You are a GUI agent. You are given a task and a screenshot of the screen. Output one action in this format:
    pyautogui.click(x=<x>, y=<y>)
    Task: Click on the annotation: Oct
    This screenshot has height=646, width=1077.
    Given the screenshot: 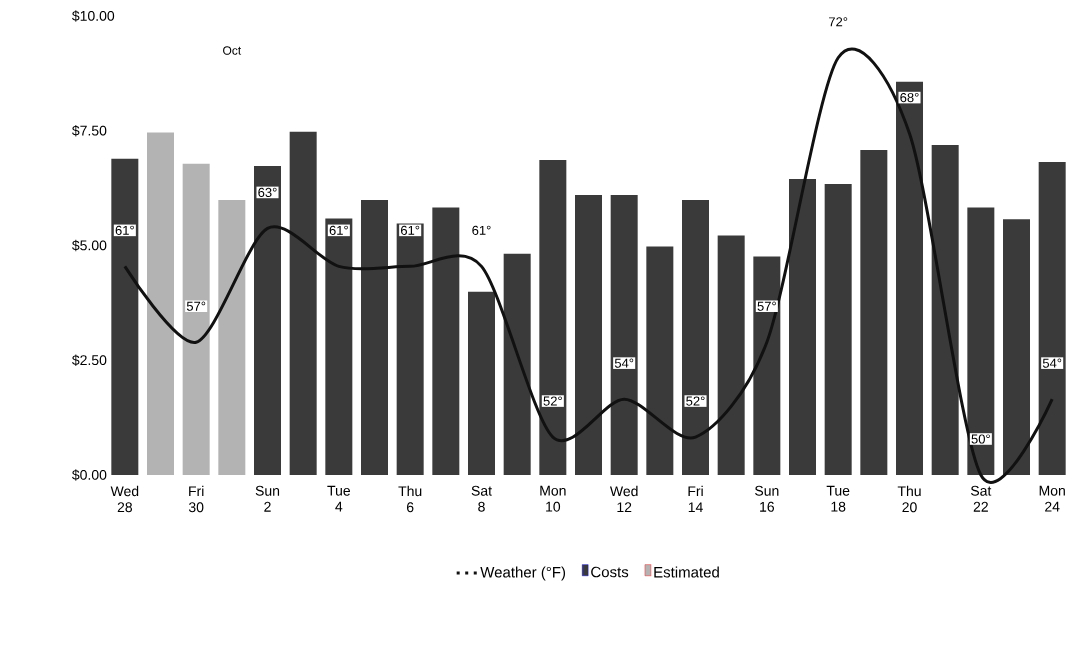 What is the action you would take?
    pyautogui.click(x=232, y=50)
    